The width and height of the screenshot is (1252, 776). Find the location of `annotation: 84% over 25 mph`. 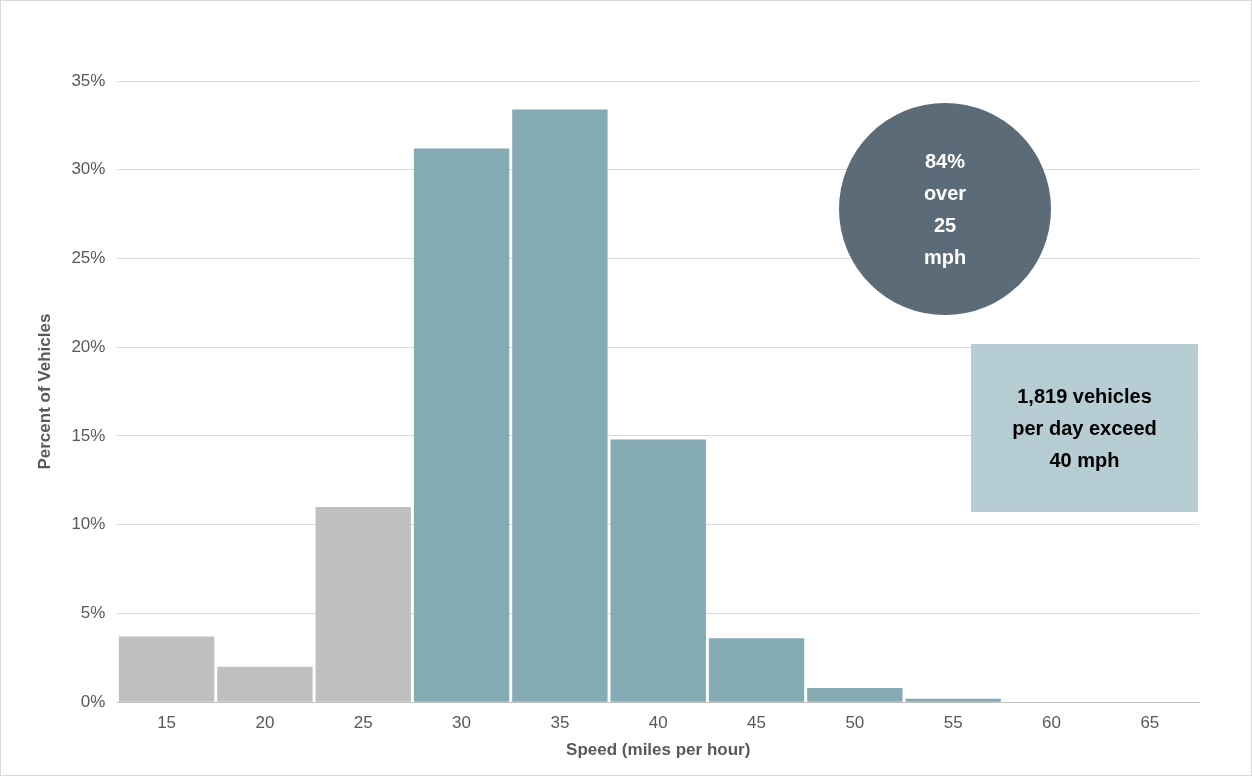

annotation: 84% over 25 mph is located at coordinates (945, 209).